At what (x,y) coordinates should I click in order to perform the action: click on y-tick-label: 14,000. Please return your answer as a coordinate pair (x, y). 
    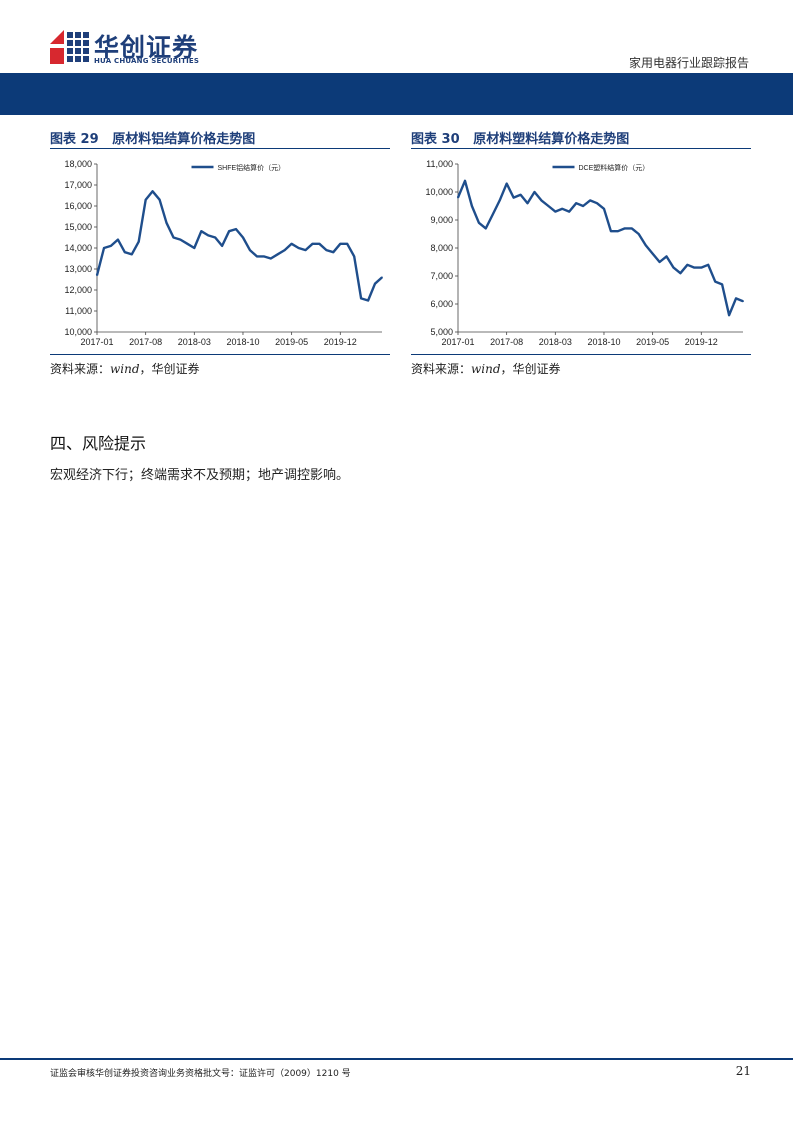
    Looking at the image, I should click on (78, 248).